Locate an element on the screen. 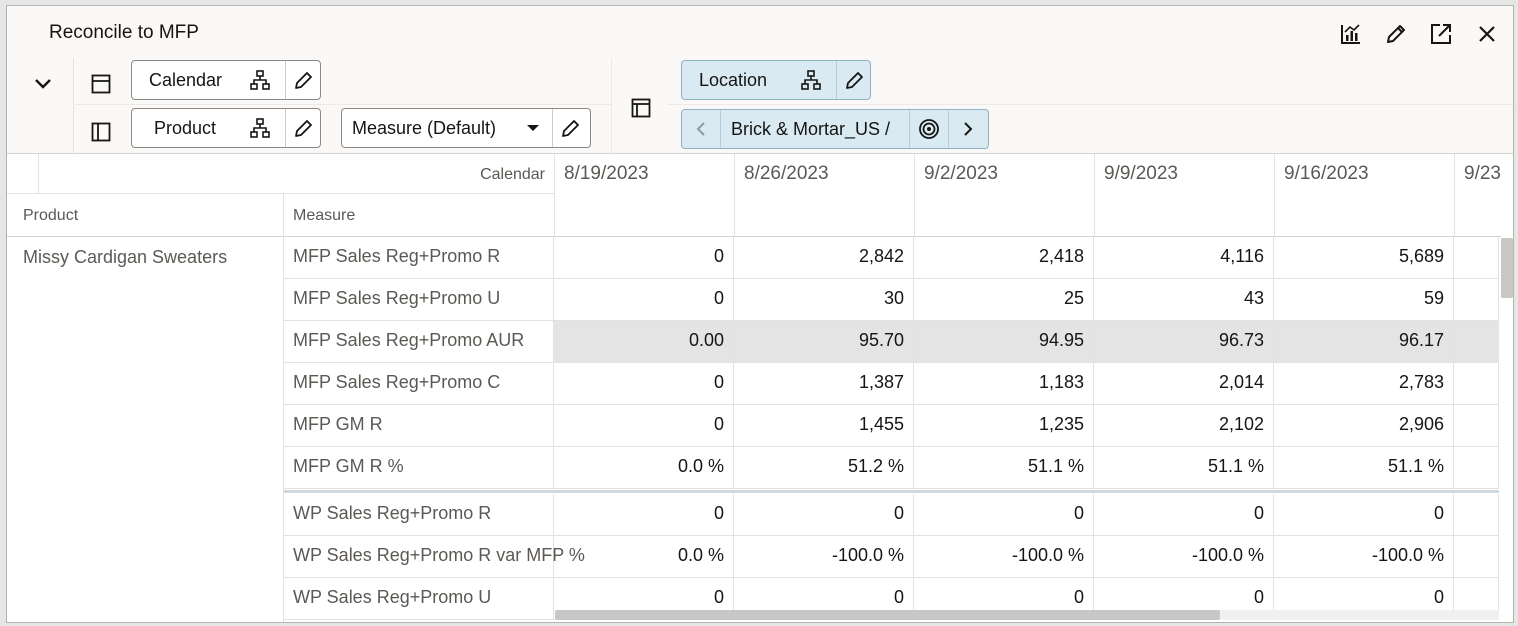 This screenshot has height=626, width=1518. measure-cell: MFP GM R is located at coordinates (419, 425).